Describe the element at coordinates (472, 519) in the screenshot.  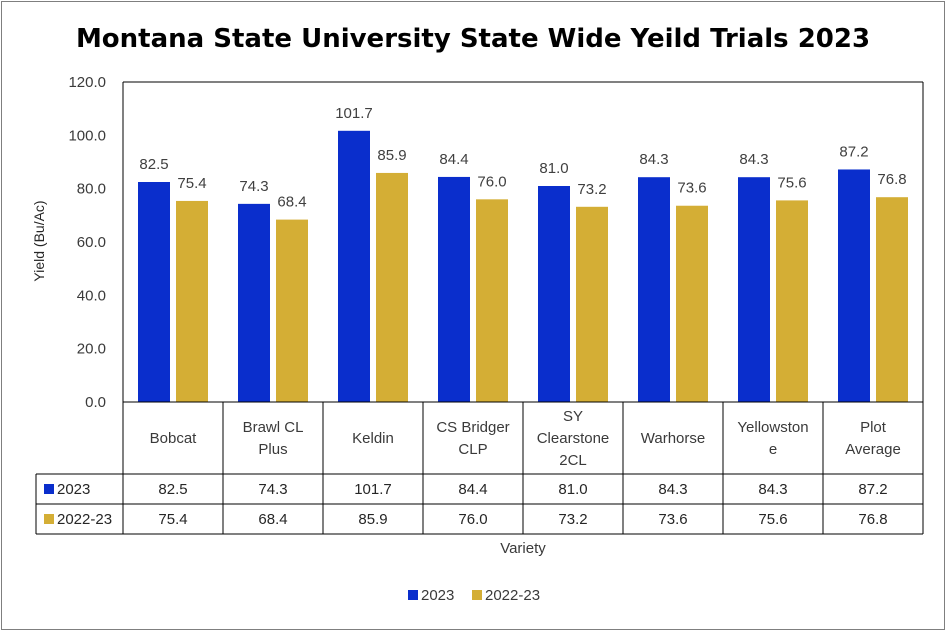
I see `table-cell: 76.0` at that location.